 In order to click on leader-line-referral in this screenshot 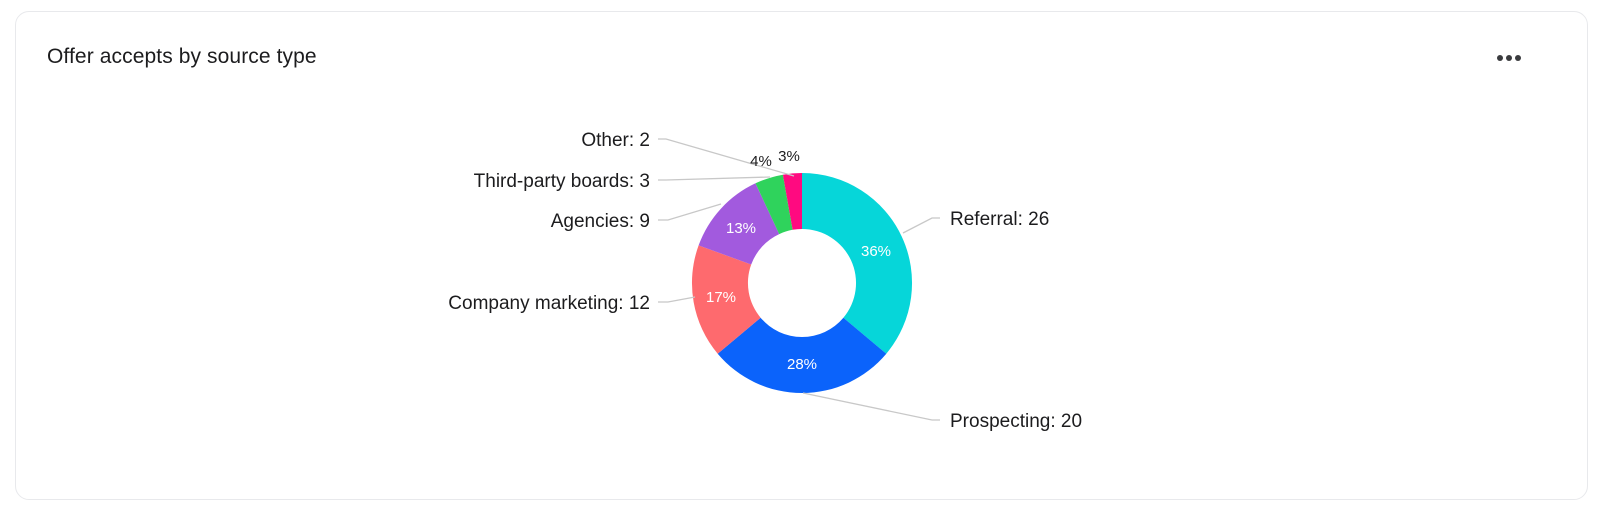, I will do `click(921, 225)`.